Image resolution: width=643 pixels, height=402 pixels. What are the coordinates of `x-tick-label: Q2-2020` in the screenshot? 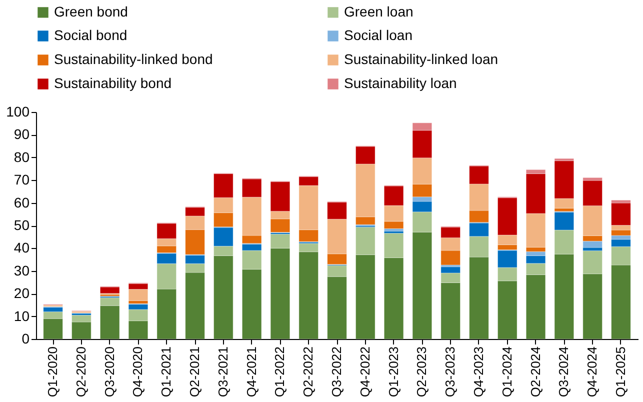 It's located at (80, 372).